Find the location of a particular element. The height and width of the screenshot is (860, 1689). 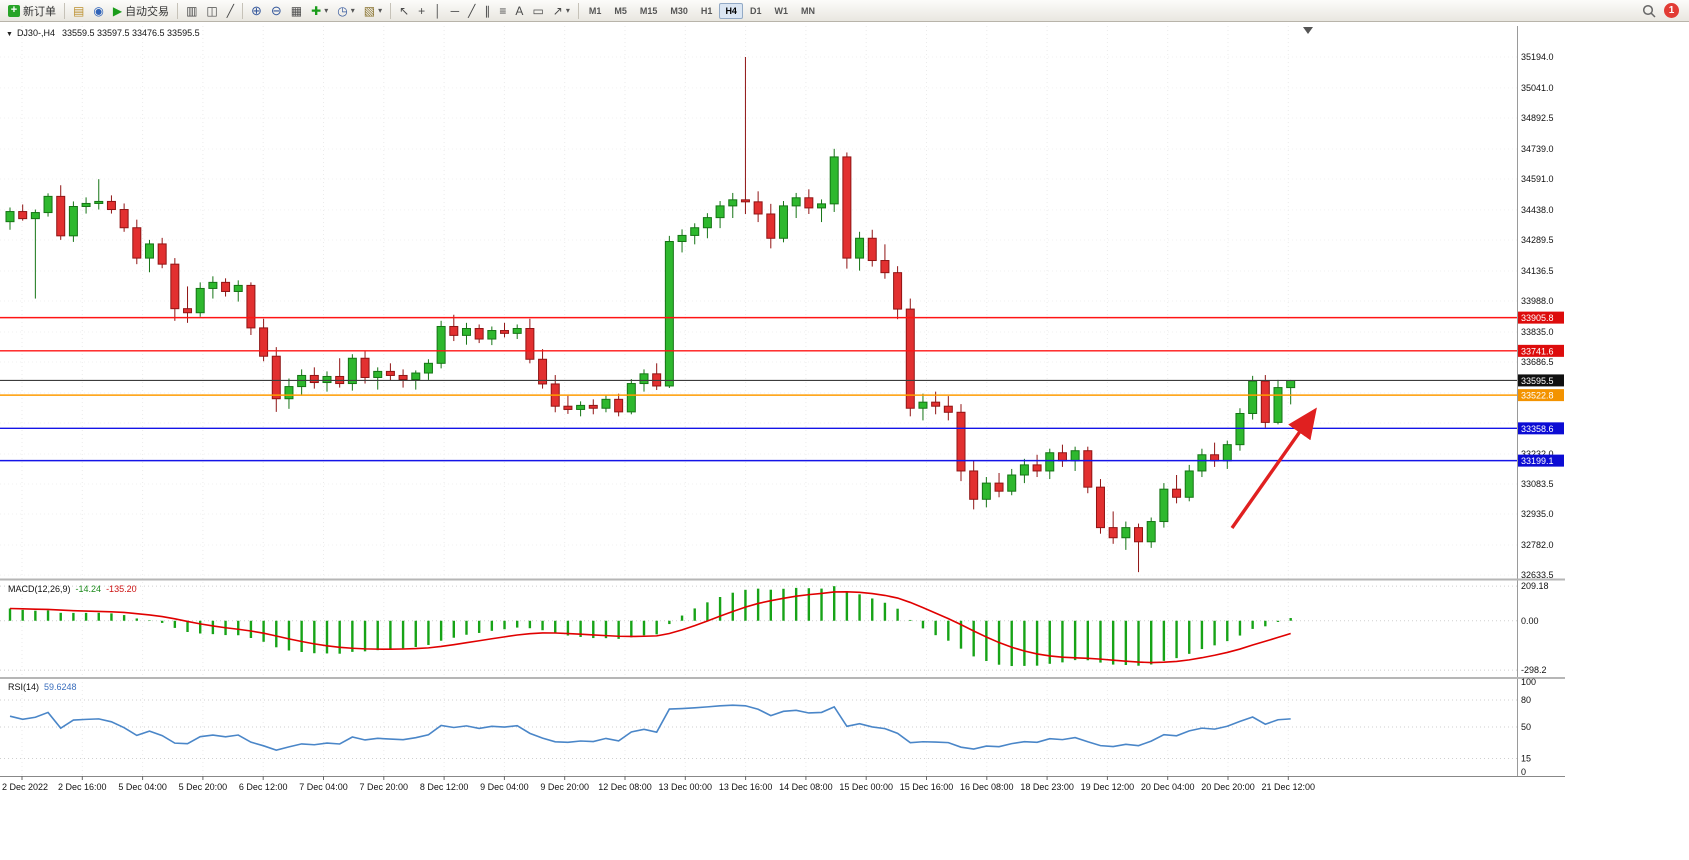

new-order-label: 新订单 is located at coordinates (39, 11).